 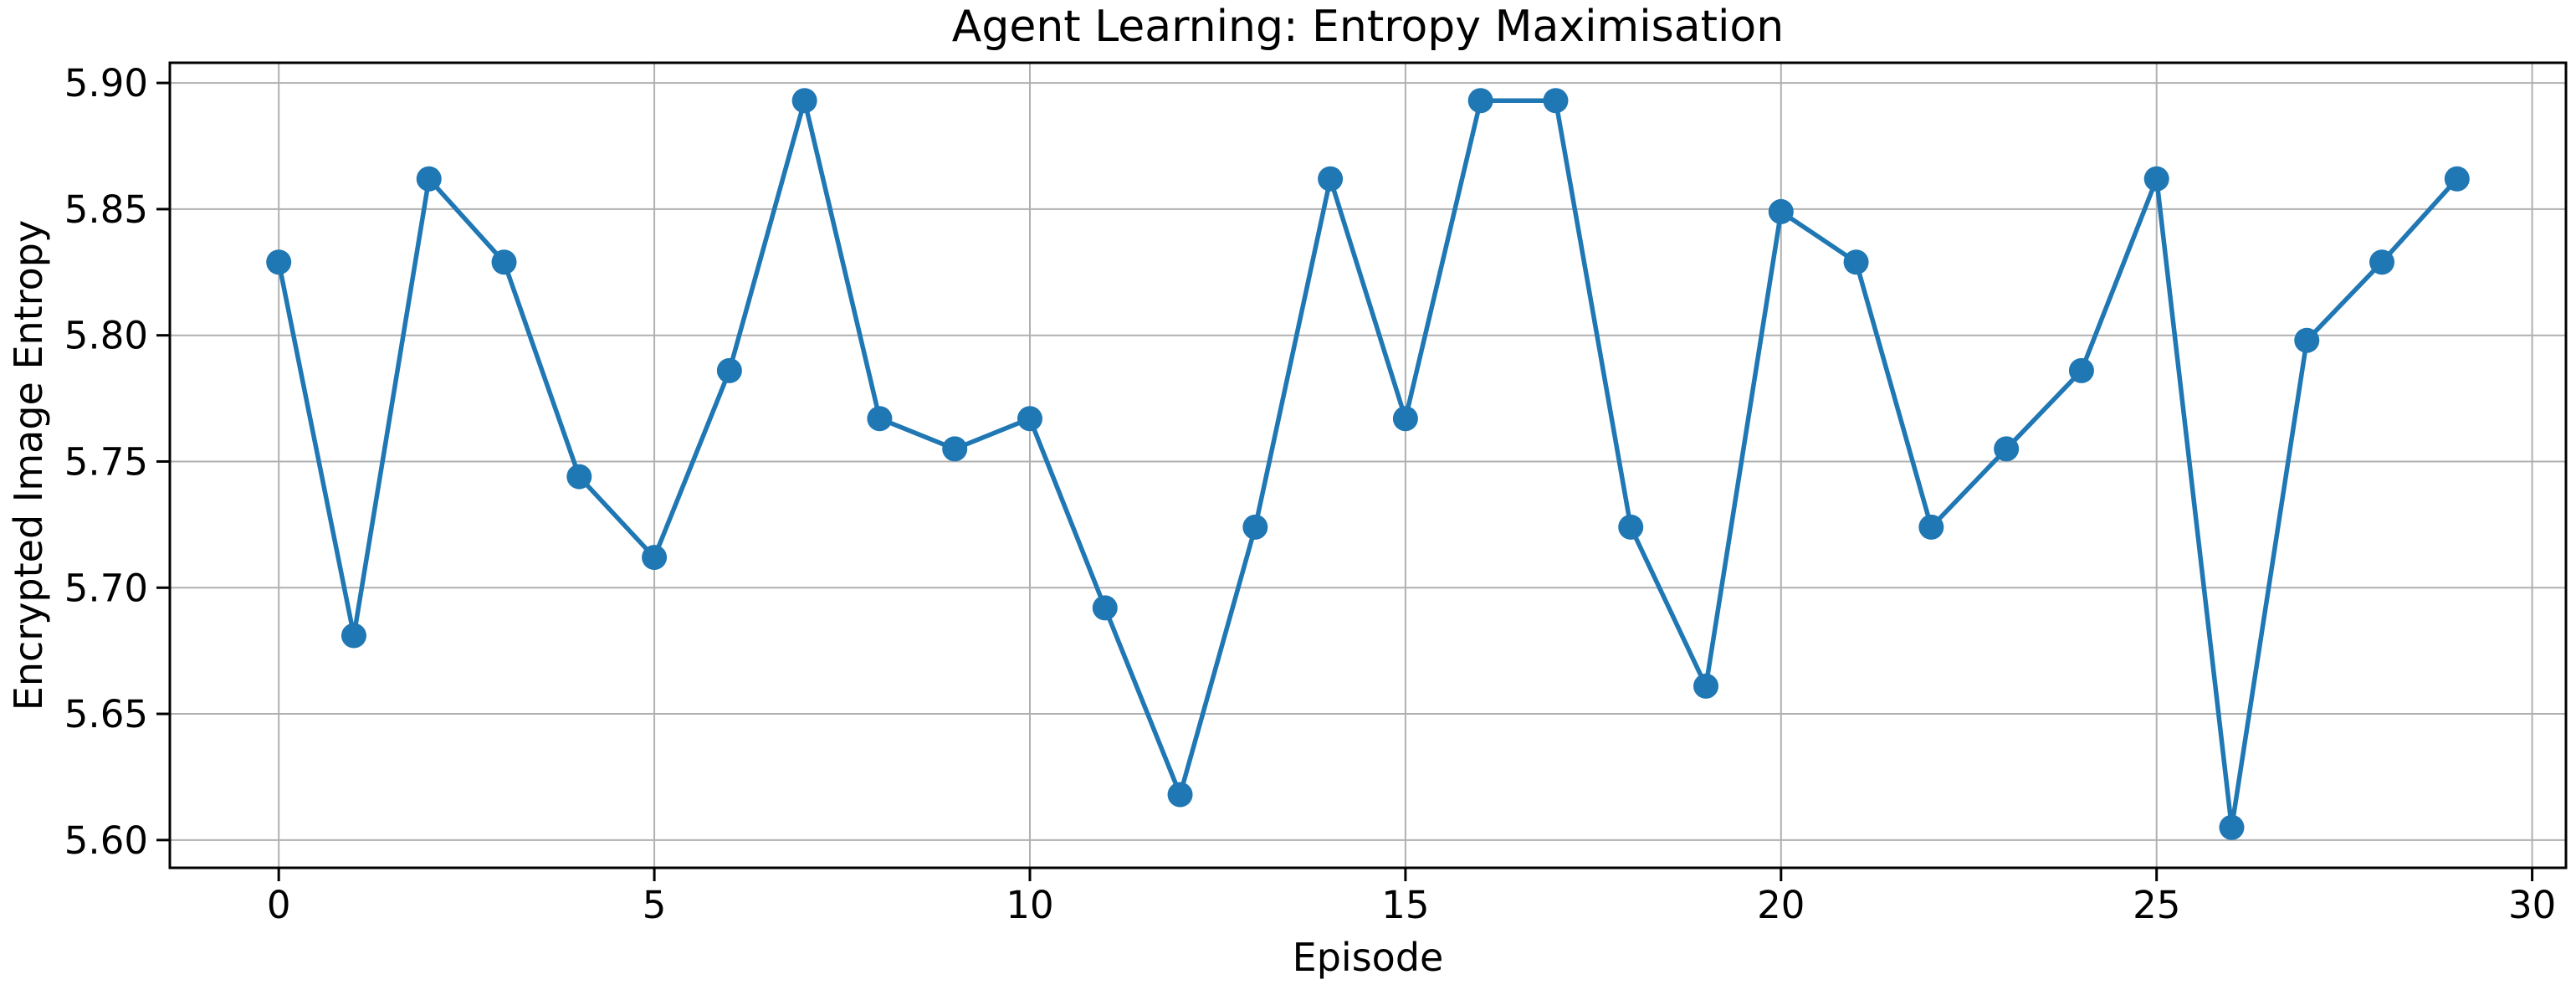 I want to click on y-tick-label: 5.60, so click(x=106, y=840).